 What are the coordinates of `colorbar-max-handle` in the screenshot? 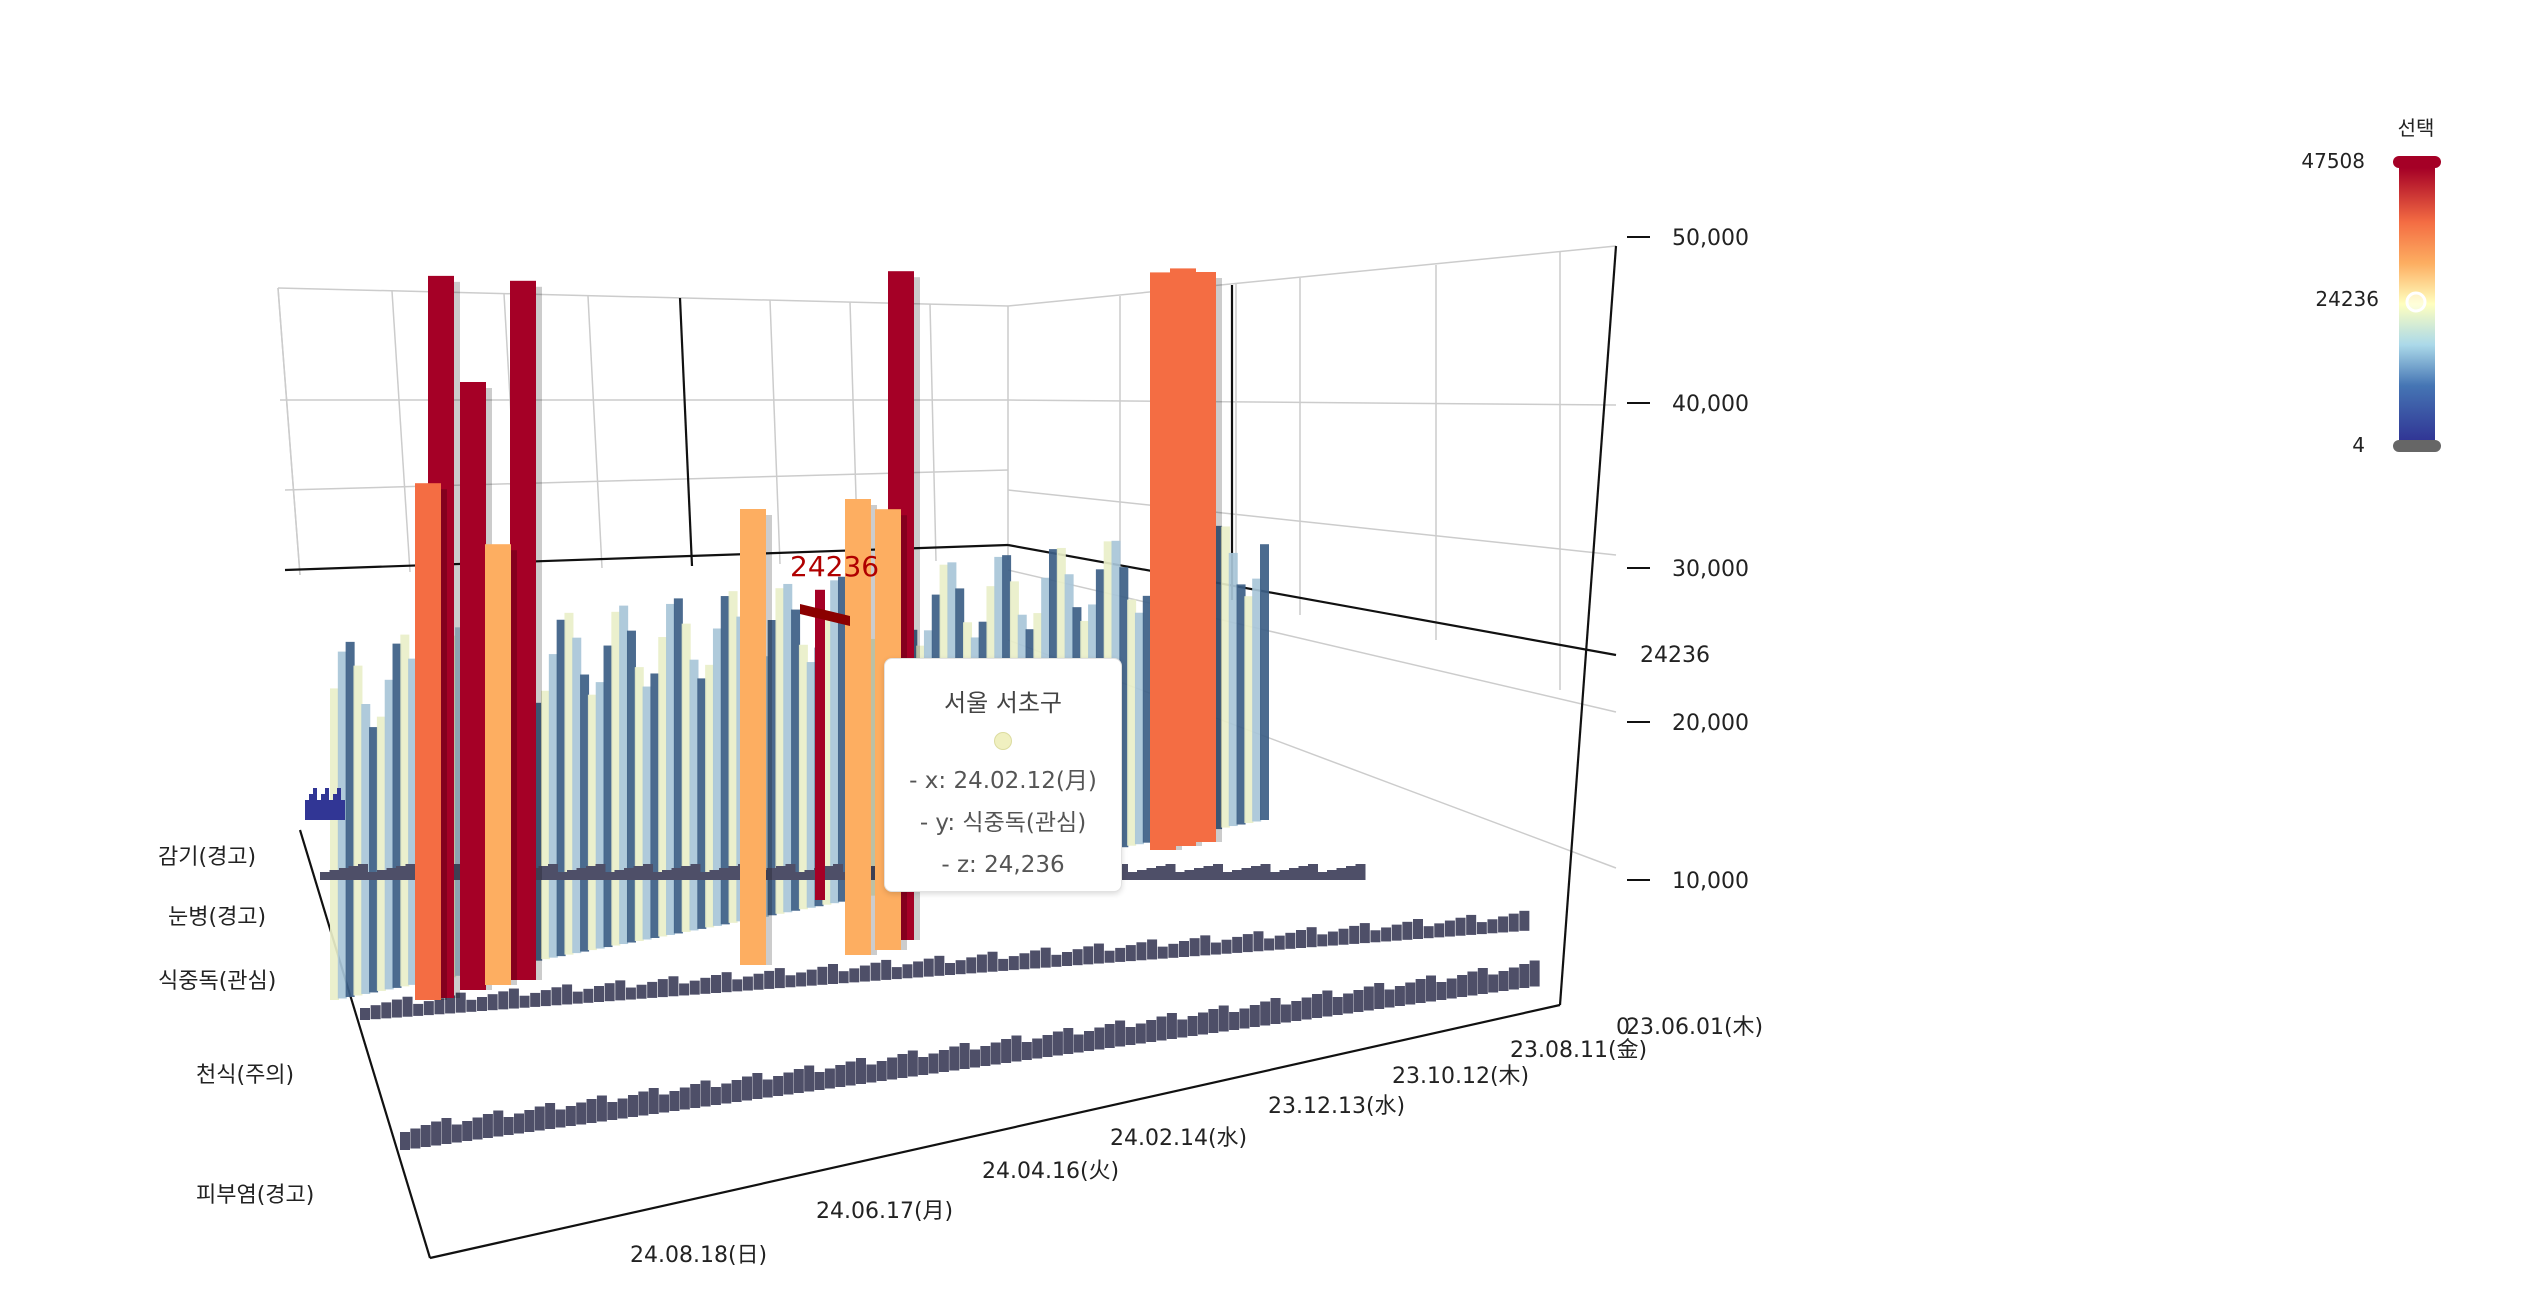 It's located at (2417, 162).